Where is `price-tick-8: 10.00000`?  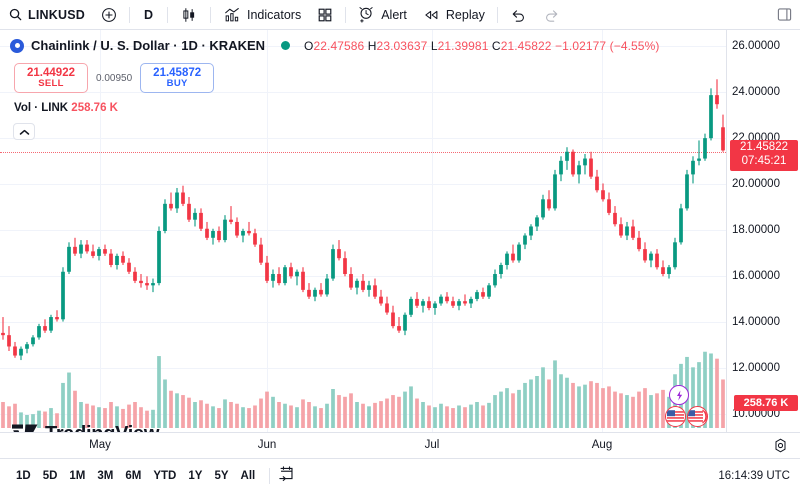 price-tick-8: 10.00000 is located at coordinates (756, 414).